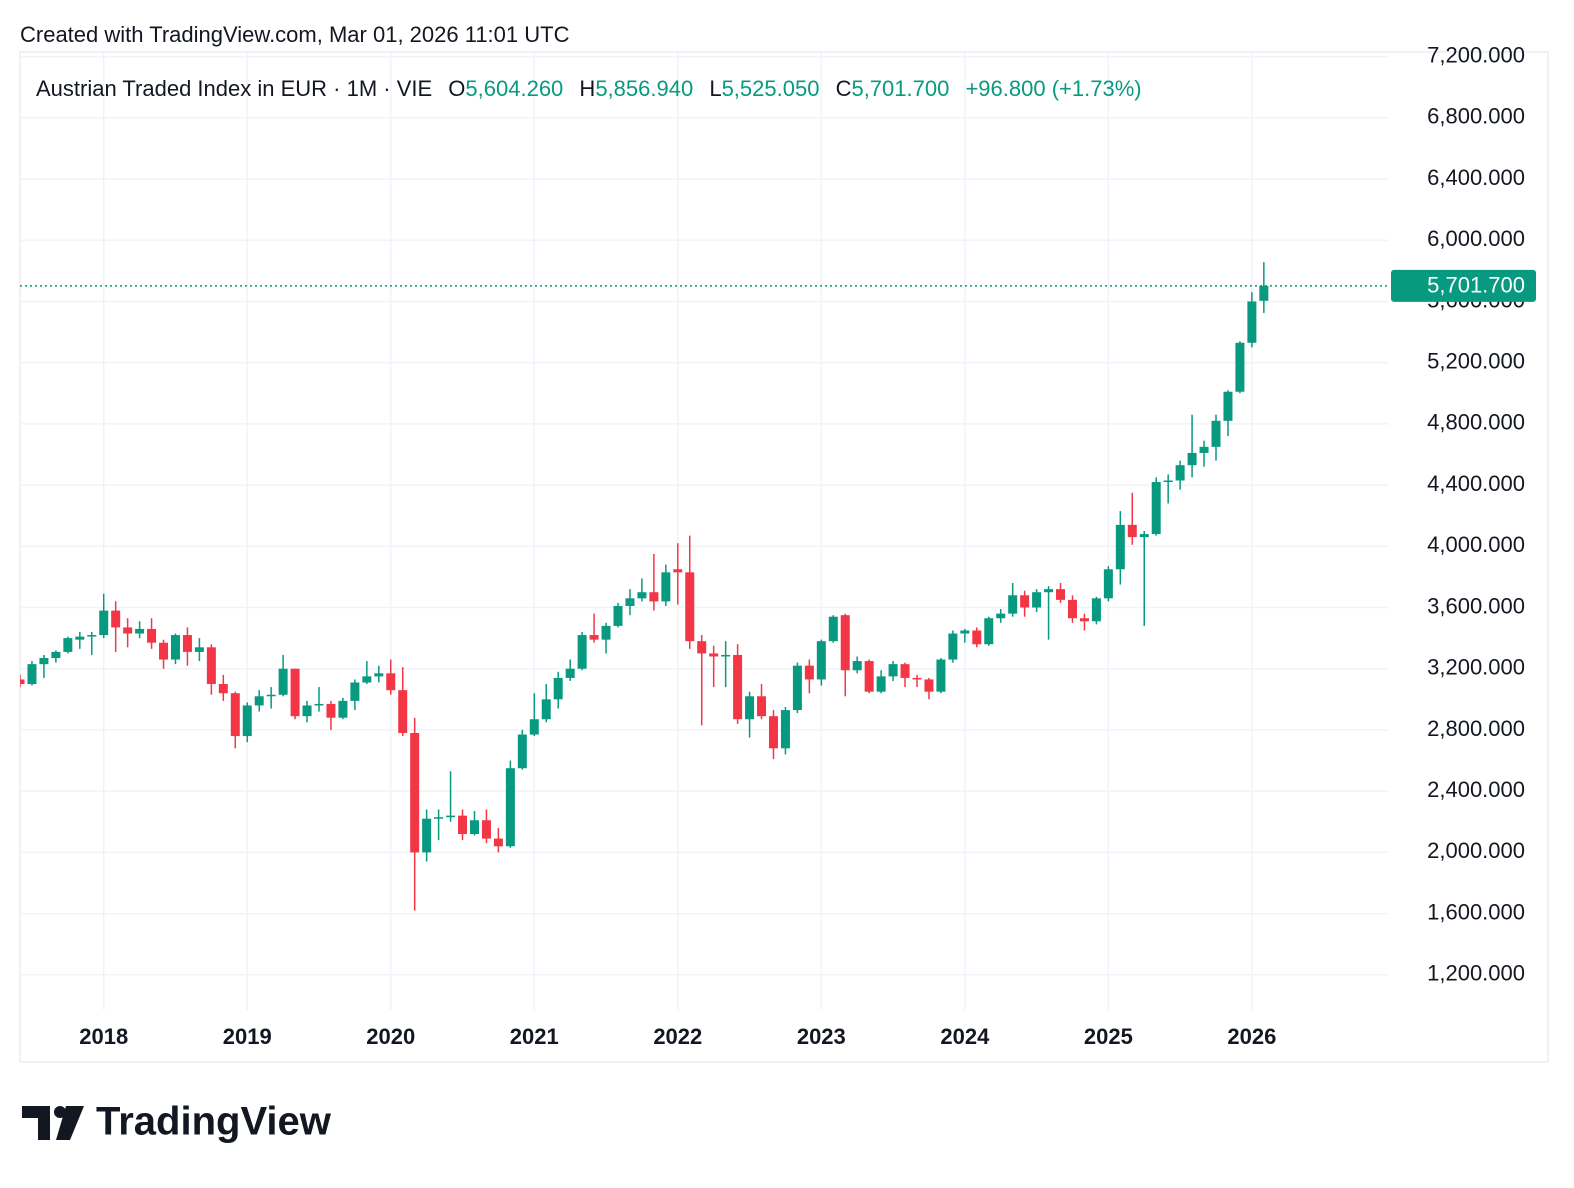 This screenshot has height=1188, width=1574. I want to click on x-tick-label: 2026, so click(1251, 1036).